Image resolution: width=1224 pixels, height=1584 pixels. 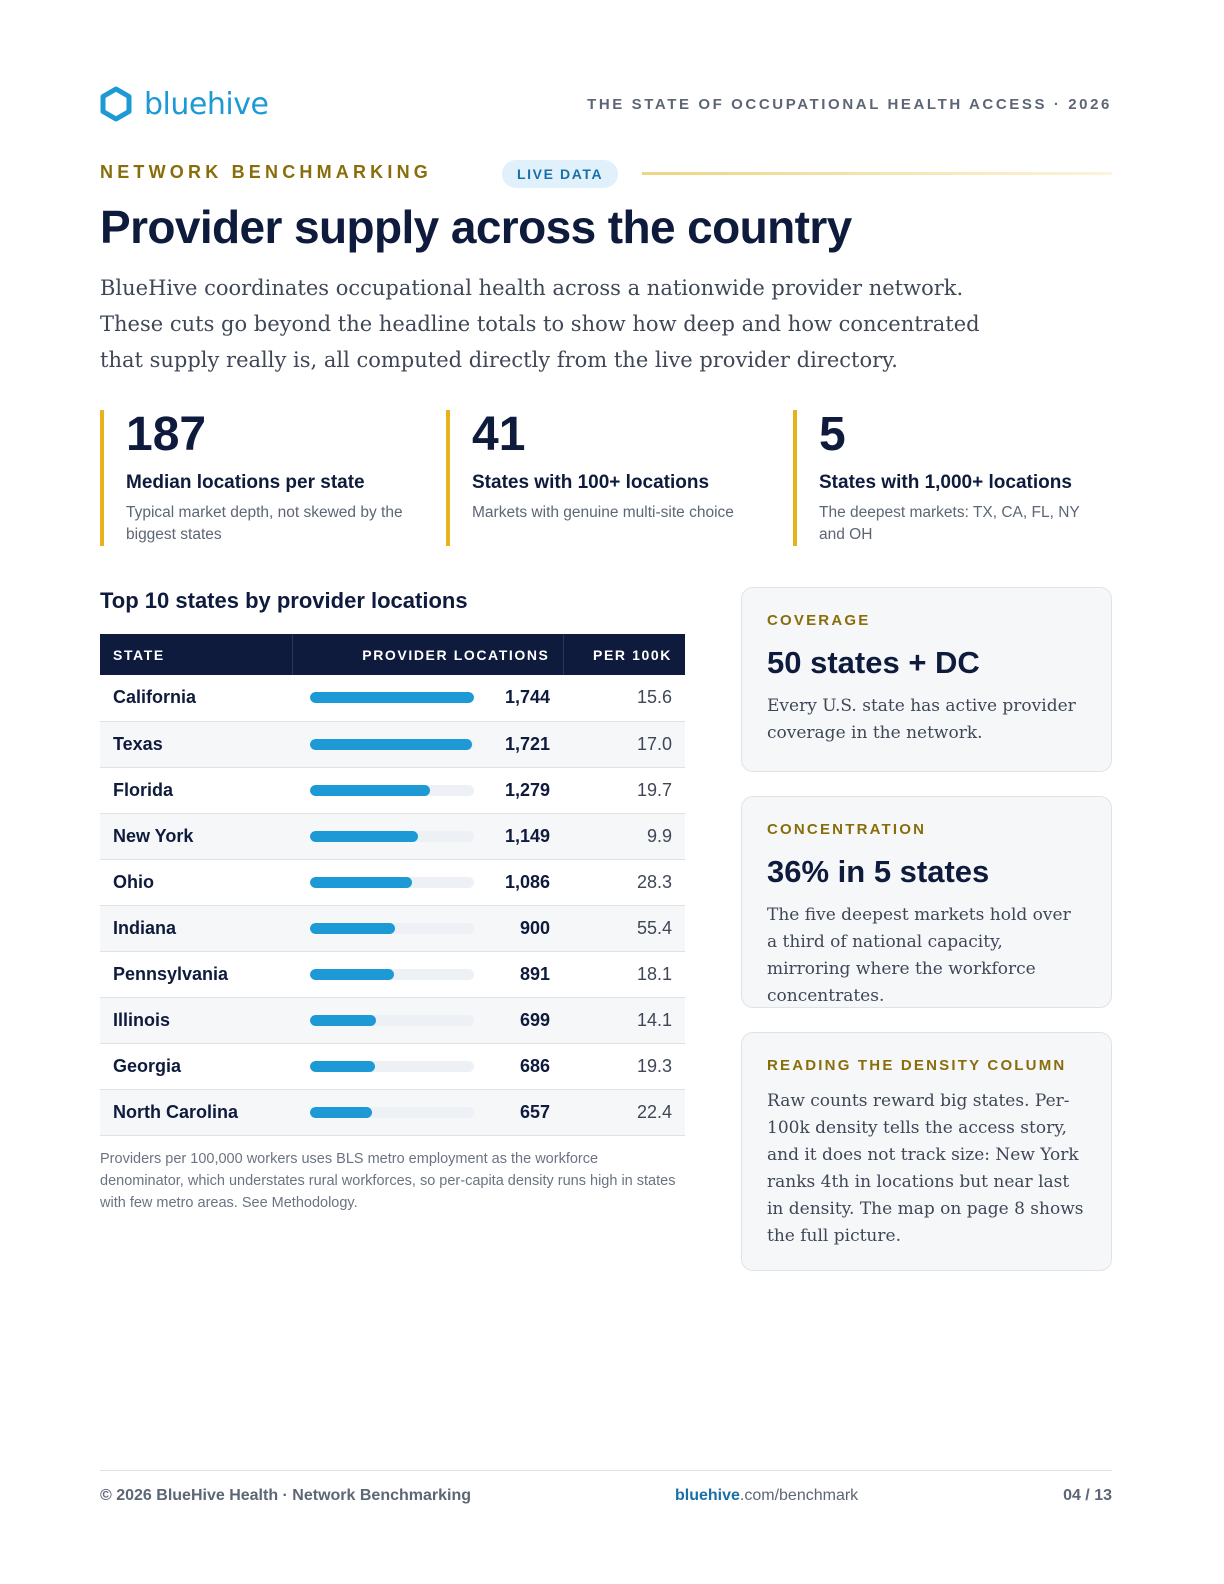 I want to click on locations-cell: 686, so click(x=427, y=1066).